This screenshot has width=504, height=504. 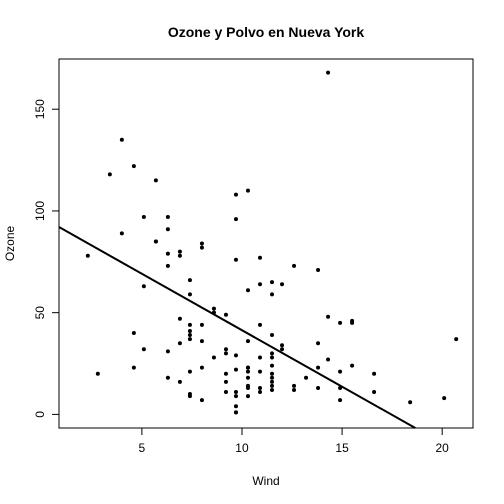 What do you see at coordinates (40, 414) in the screenshot?
I see `y-tick-label: 0` at bounding box center [40, 414].